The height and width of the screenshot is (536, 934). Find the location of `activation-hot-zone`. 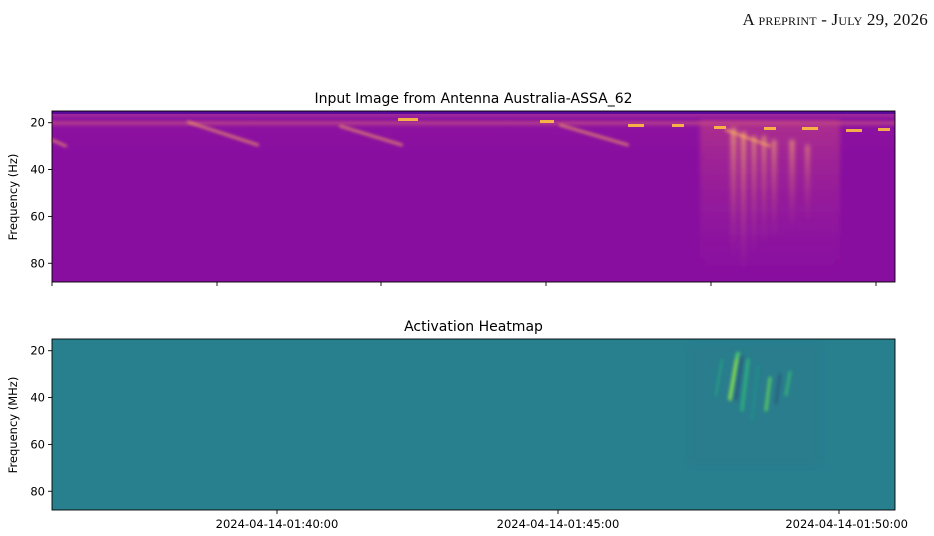

activation-hot-zone is located at coordinates (755, 405).